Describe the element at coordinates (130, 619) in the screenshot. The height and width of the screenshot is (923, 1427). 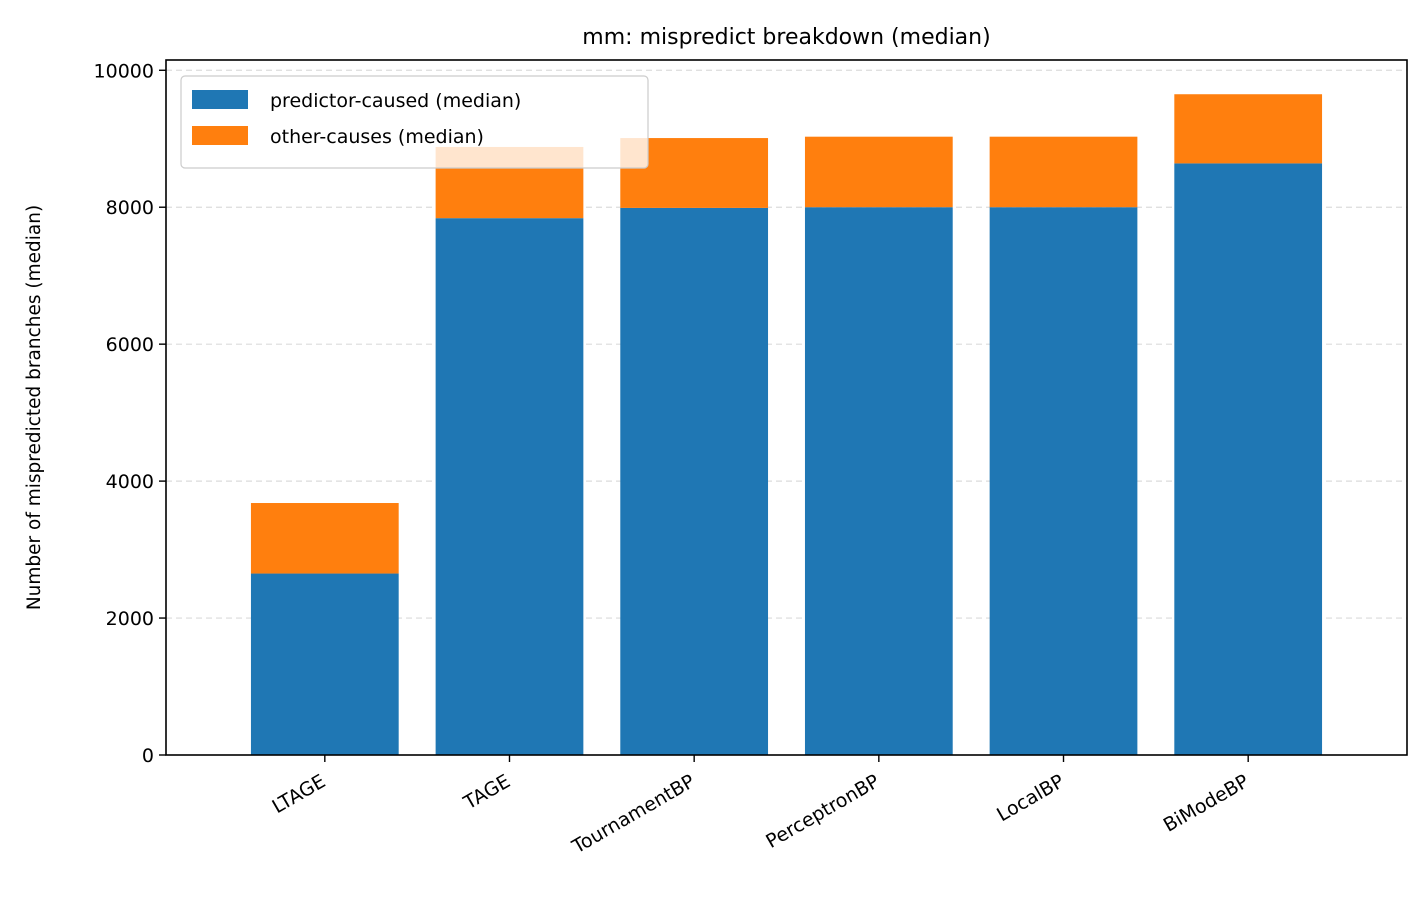
I see `y-tick-label: 2000` at that location.